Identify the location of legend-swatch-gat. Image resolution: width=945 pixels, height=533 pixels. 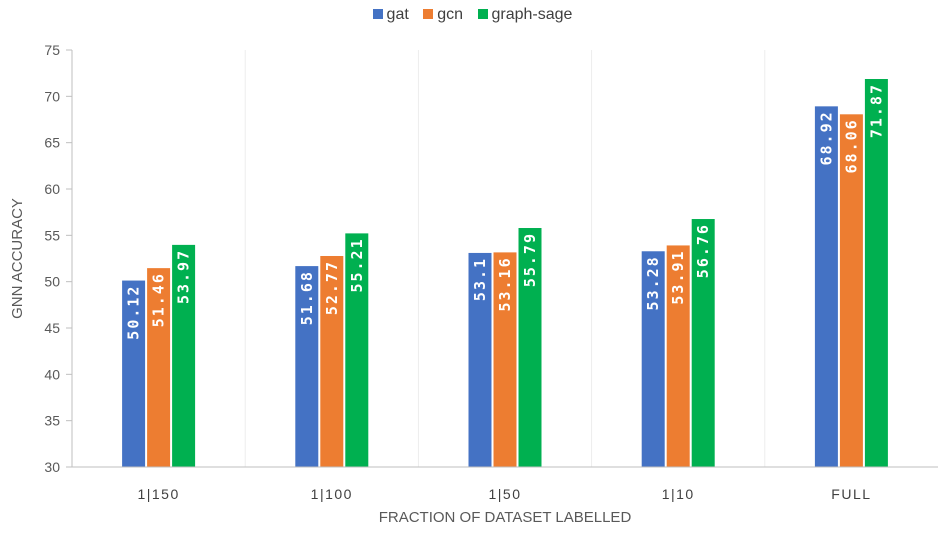
(377, 14).